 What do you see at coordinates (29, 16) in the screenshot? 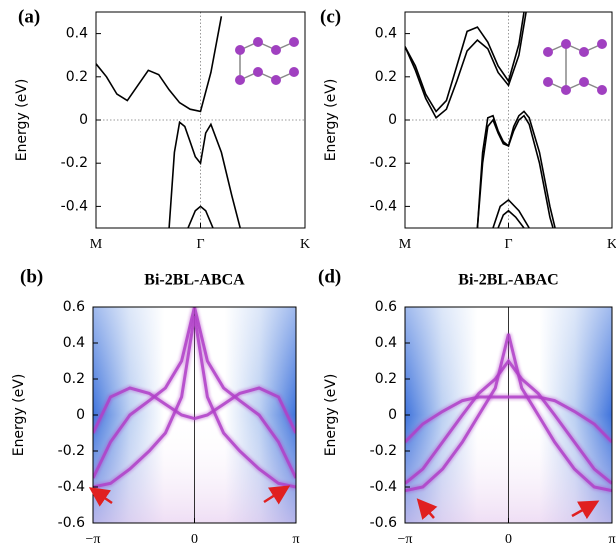
I see `panel-label: (a)` at bounding box center [29, 16].